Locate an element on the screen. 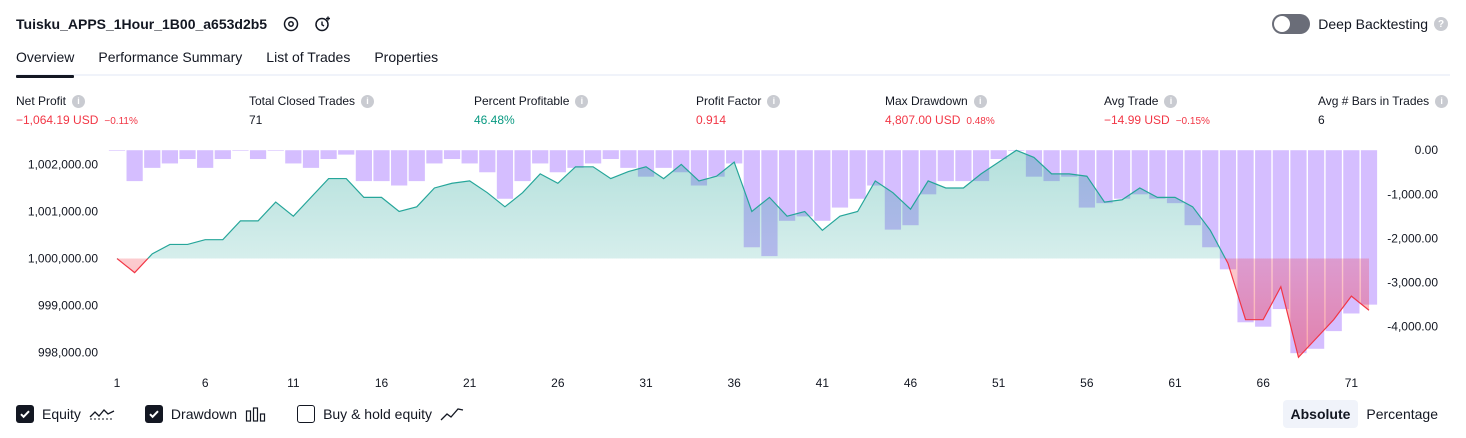 This screenshot has width=1466, height=438. checkbox-unchecked-icon is located at coordinates (306, 414).